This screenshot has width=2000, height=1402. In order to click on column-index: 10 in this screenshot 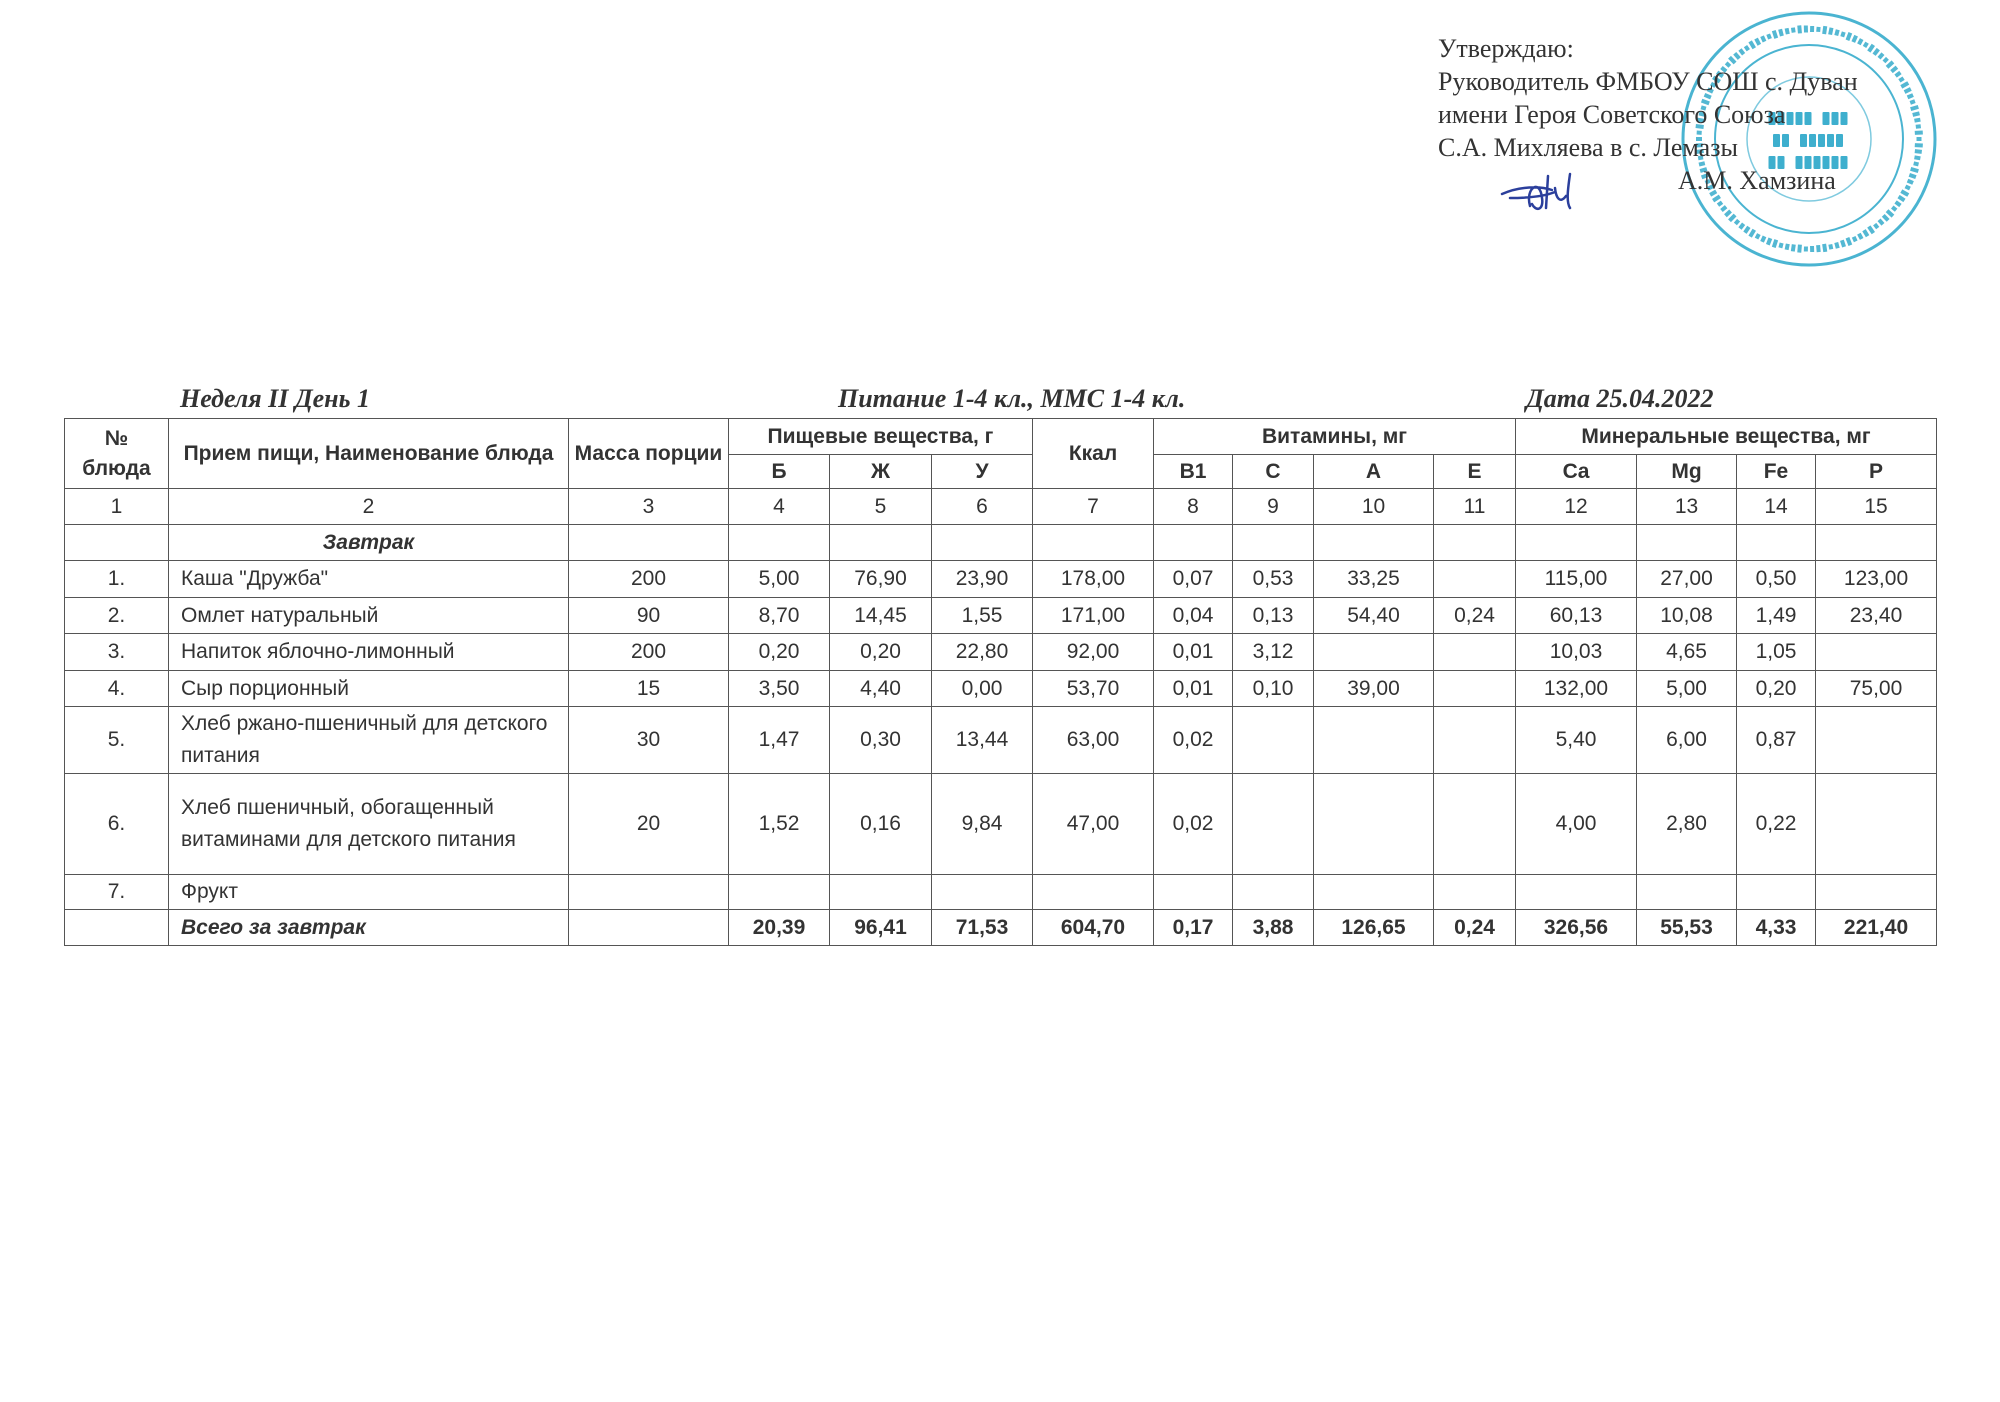, I will do `click(1373, 506)`.